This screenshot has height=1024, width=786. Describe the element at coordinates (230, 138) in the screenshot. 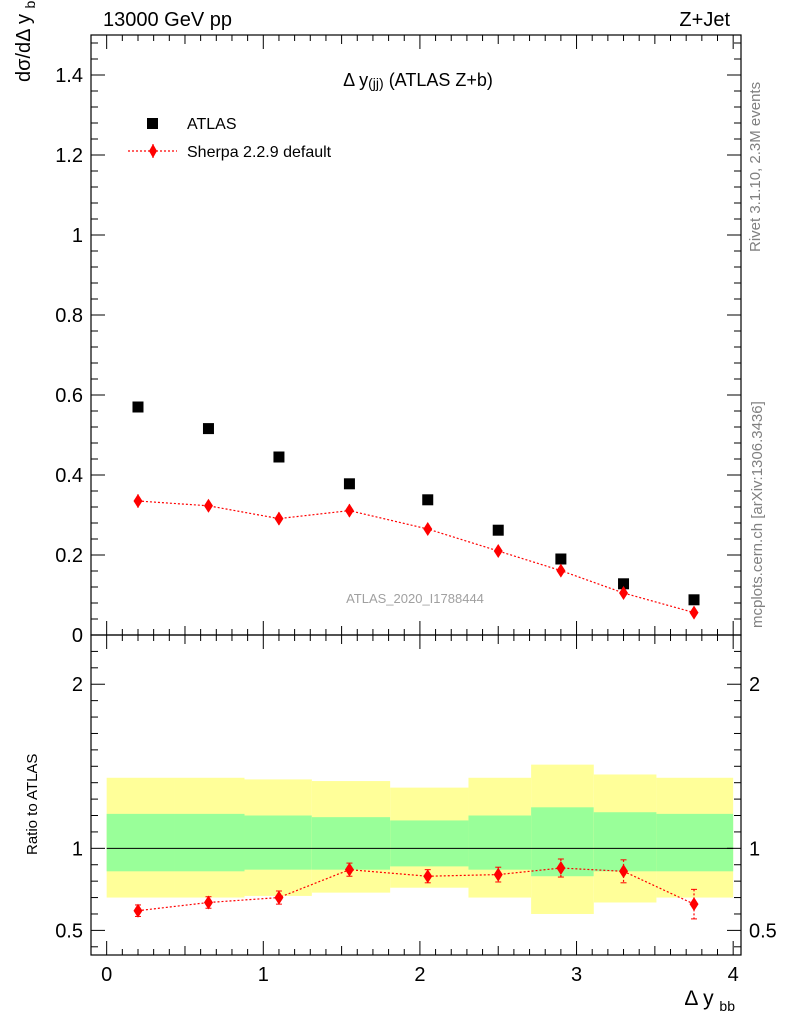

I see `legend: ATLAS Sherpa 2.2.9 default` at that location.